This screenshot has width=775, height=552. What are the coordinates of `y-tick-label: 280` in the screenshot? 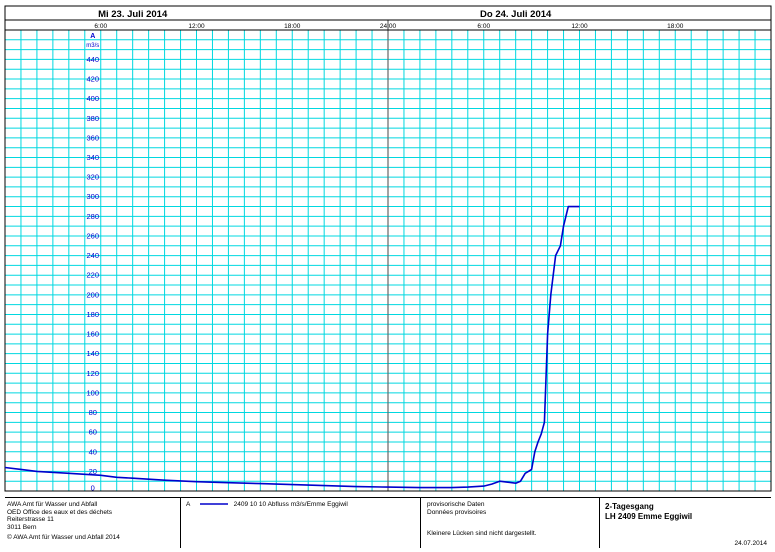 It's located at (93, 216).